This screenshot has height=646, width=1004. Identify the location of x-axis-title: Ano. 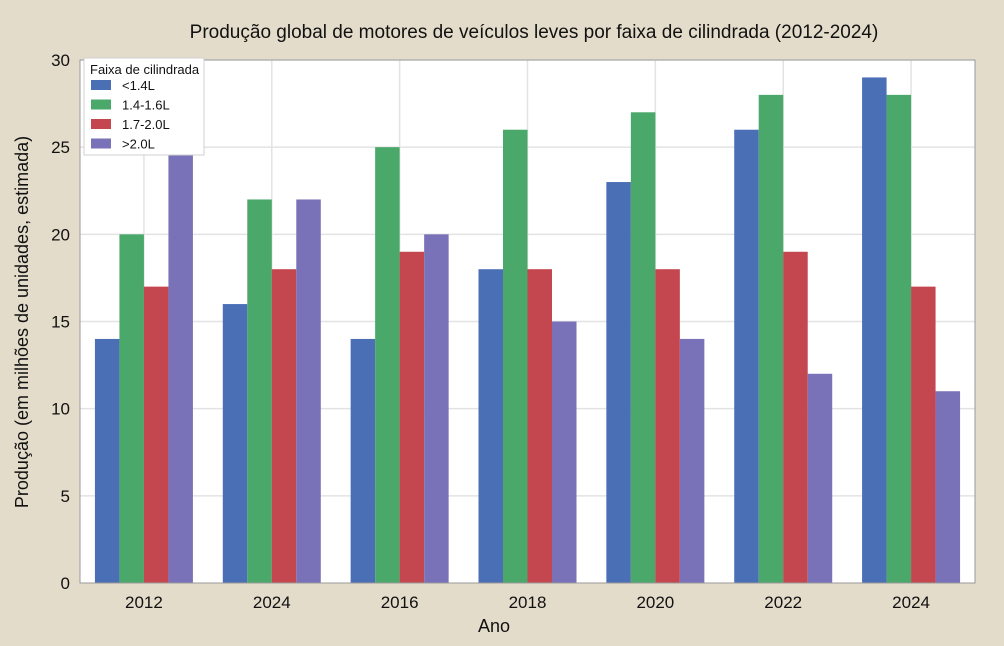
(494, 626).